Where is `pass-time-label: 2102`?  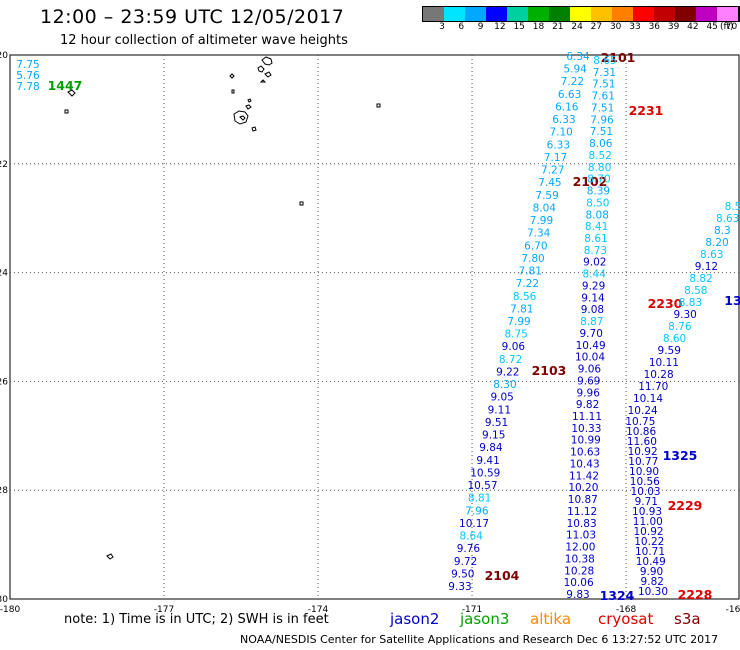
pass-time-label: 2102 is located at coordinates (590, 181).